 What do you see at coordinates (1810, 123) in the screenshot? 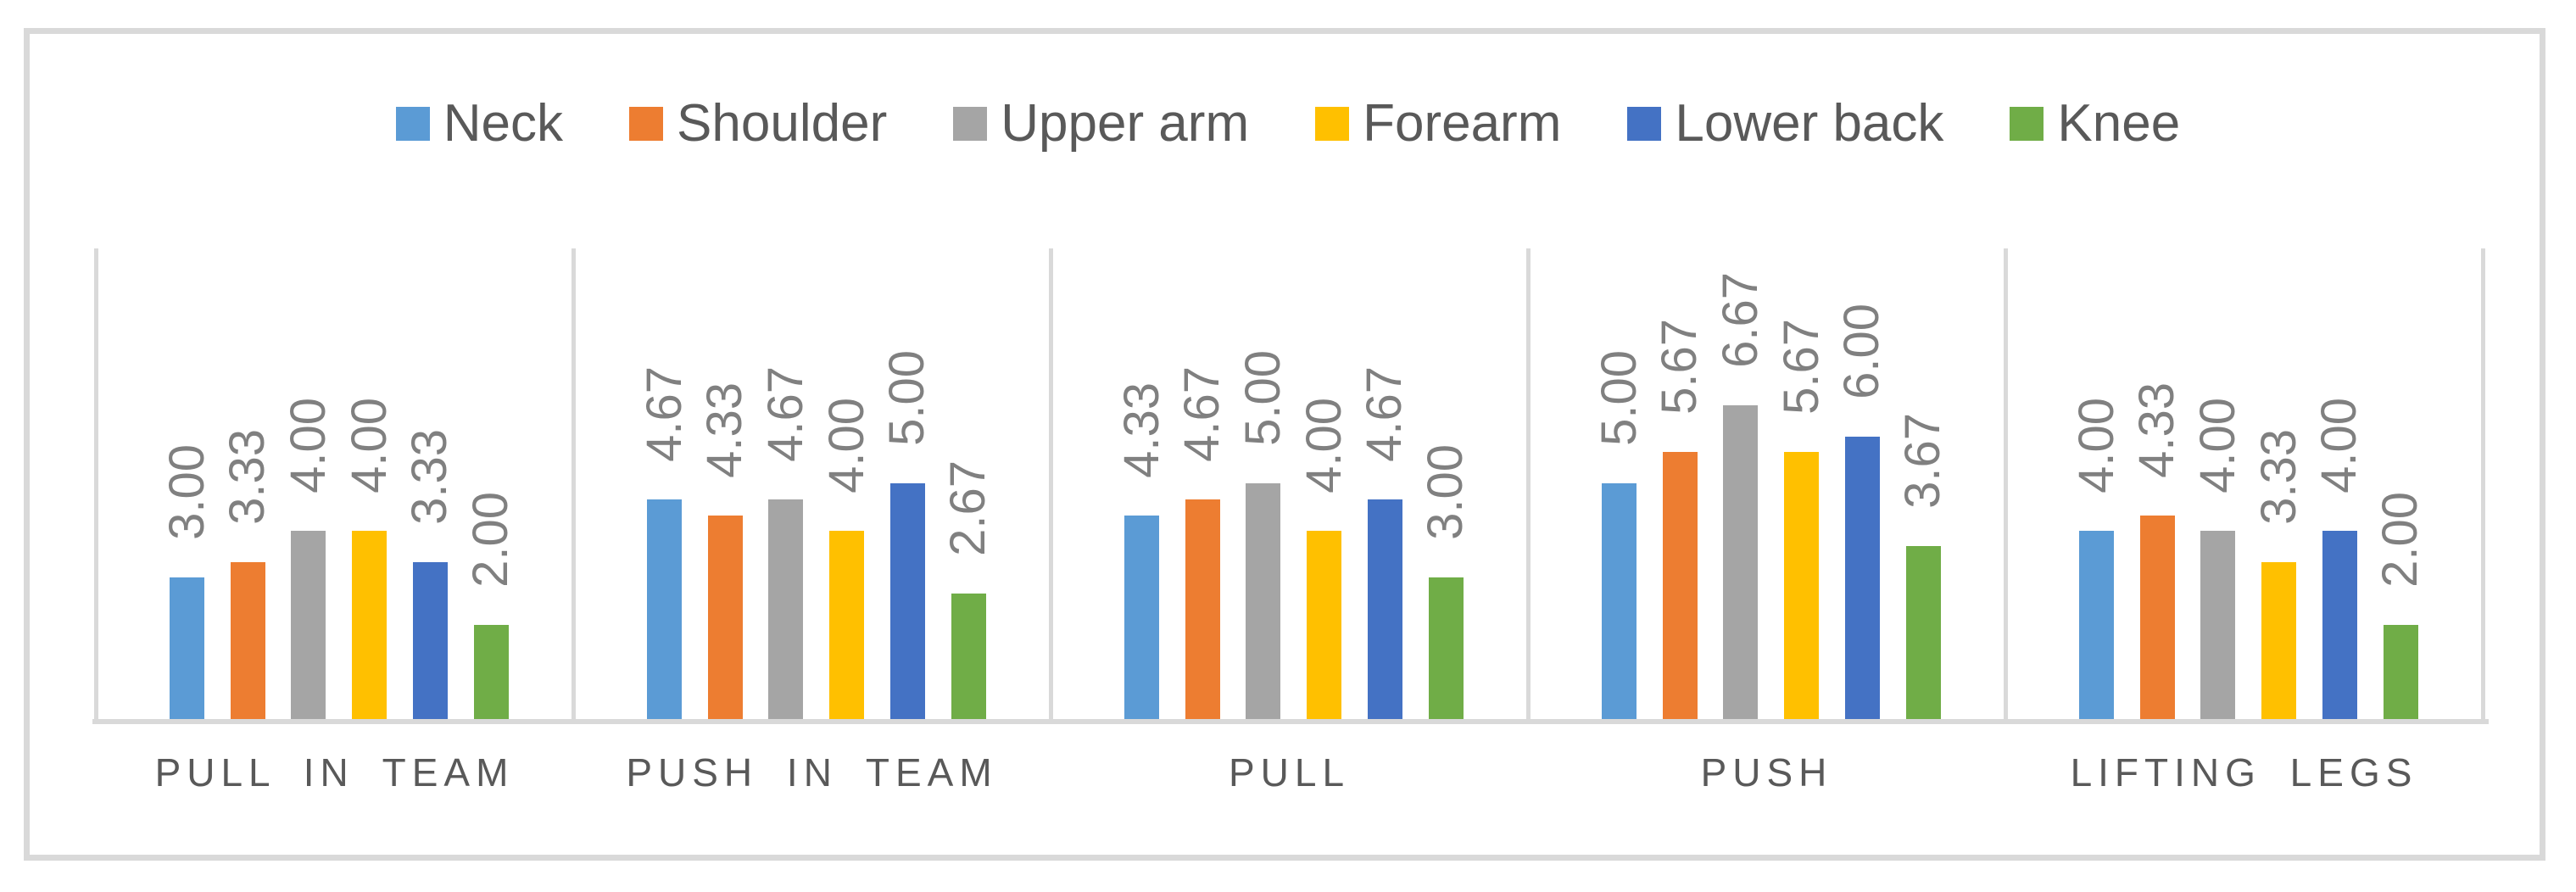
I see `legend-label: Lower back` at bounding box center [1810, 123].